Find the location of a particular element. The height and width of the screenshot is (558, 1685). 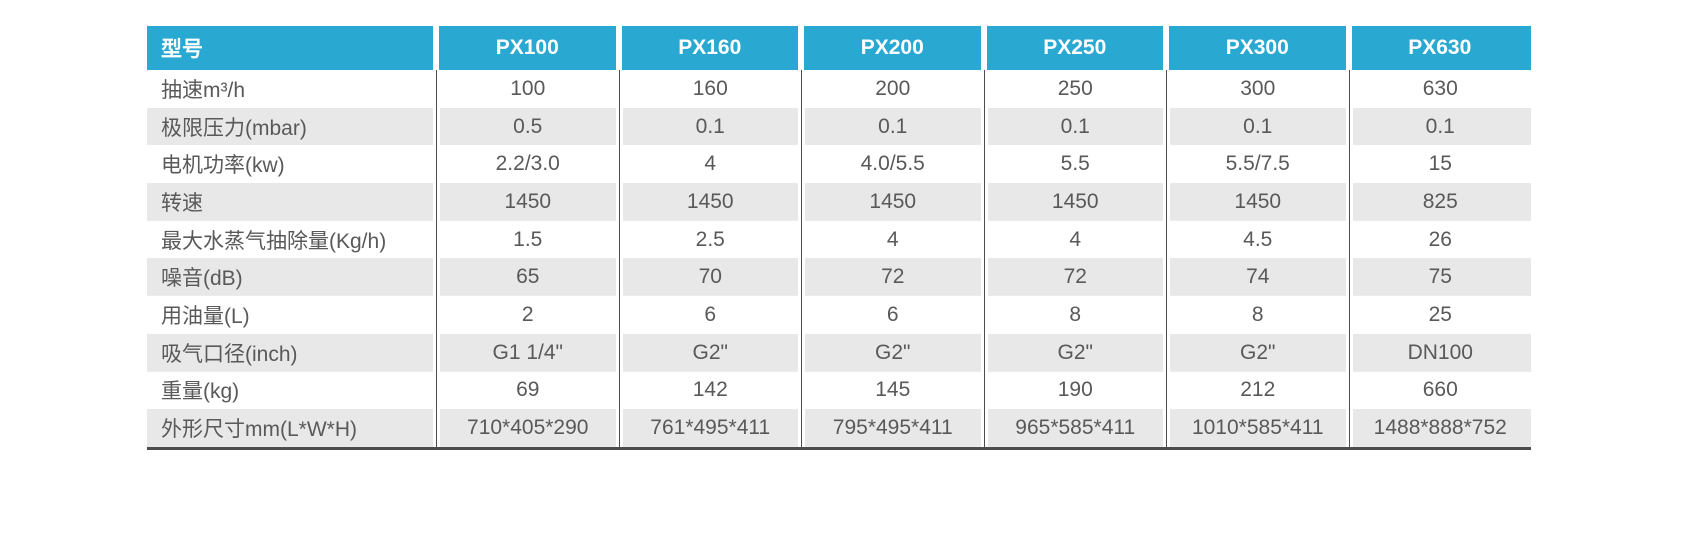

table-row: 用油量(L) 2 6 6 8 8 25 is located at coordinates (839, 315).